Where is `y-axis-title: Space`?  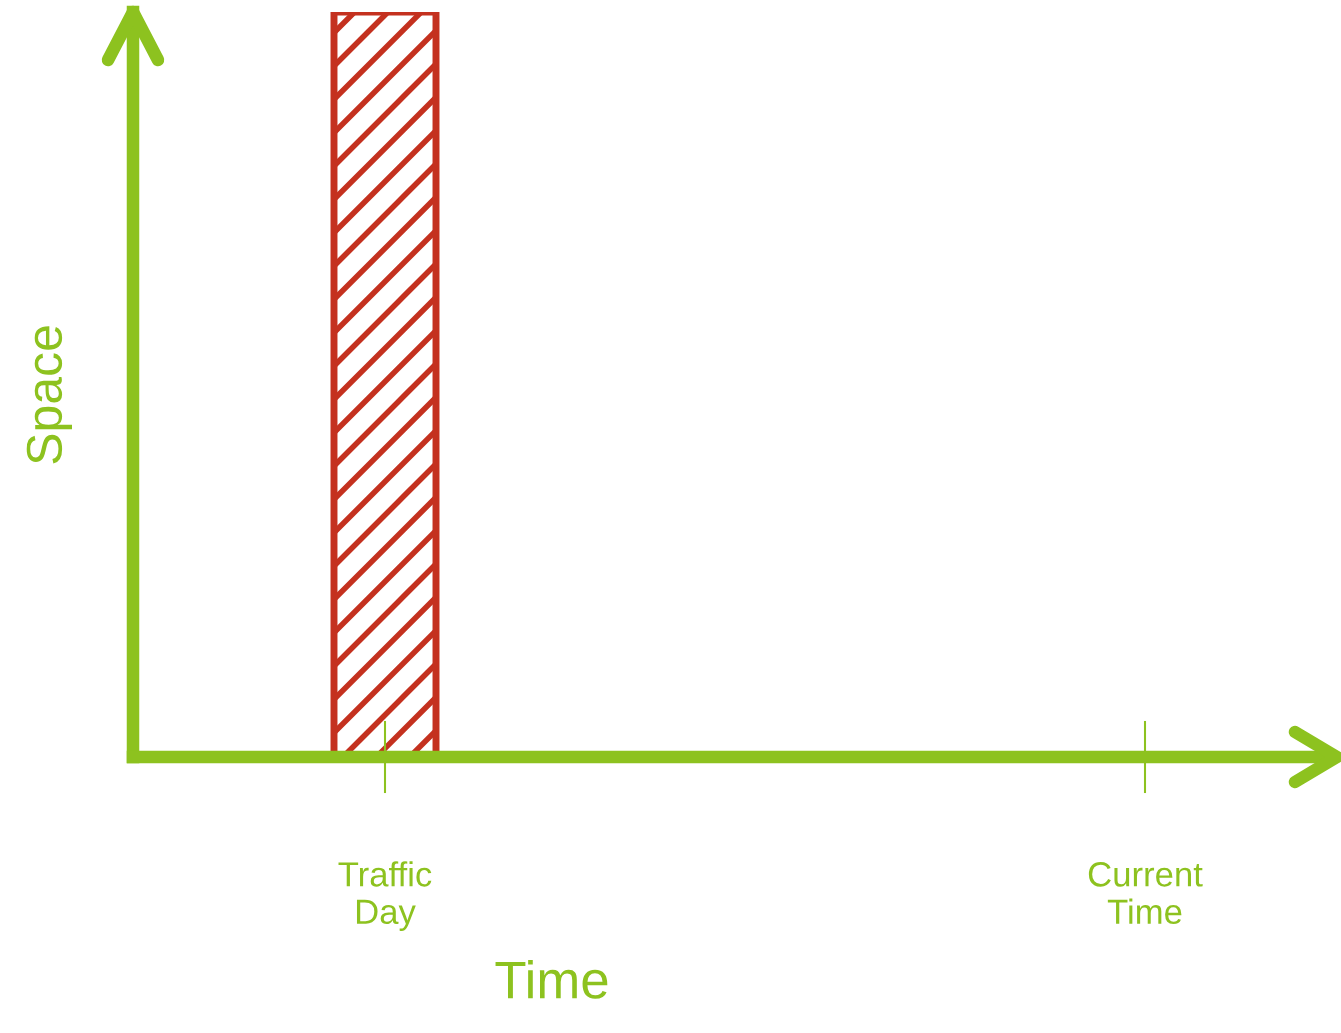 y-axis-title: Space is located at coordinates (49, 395).